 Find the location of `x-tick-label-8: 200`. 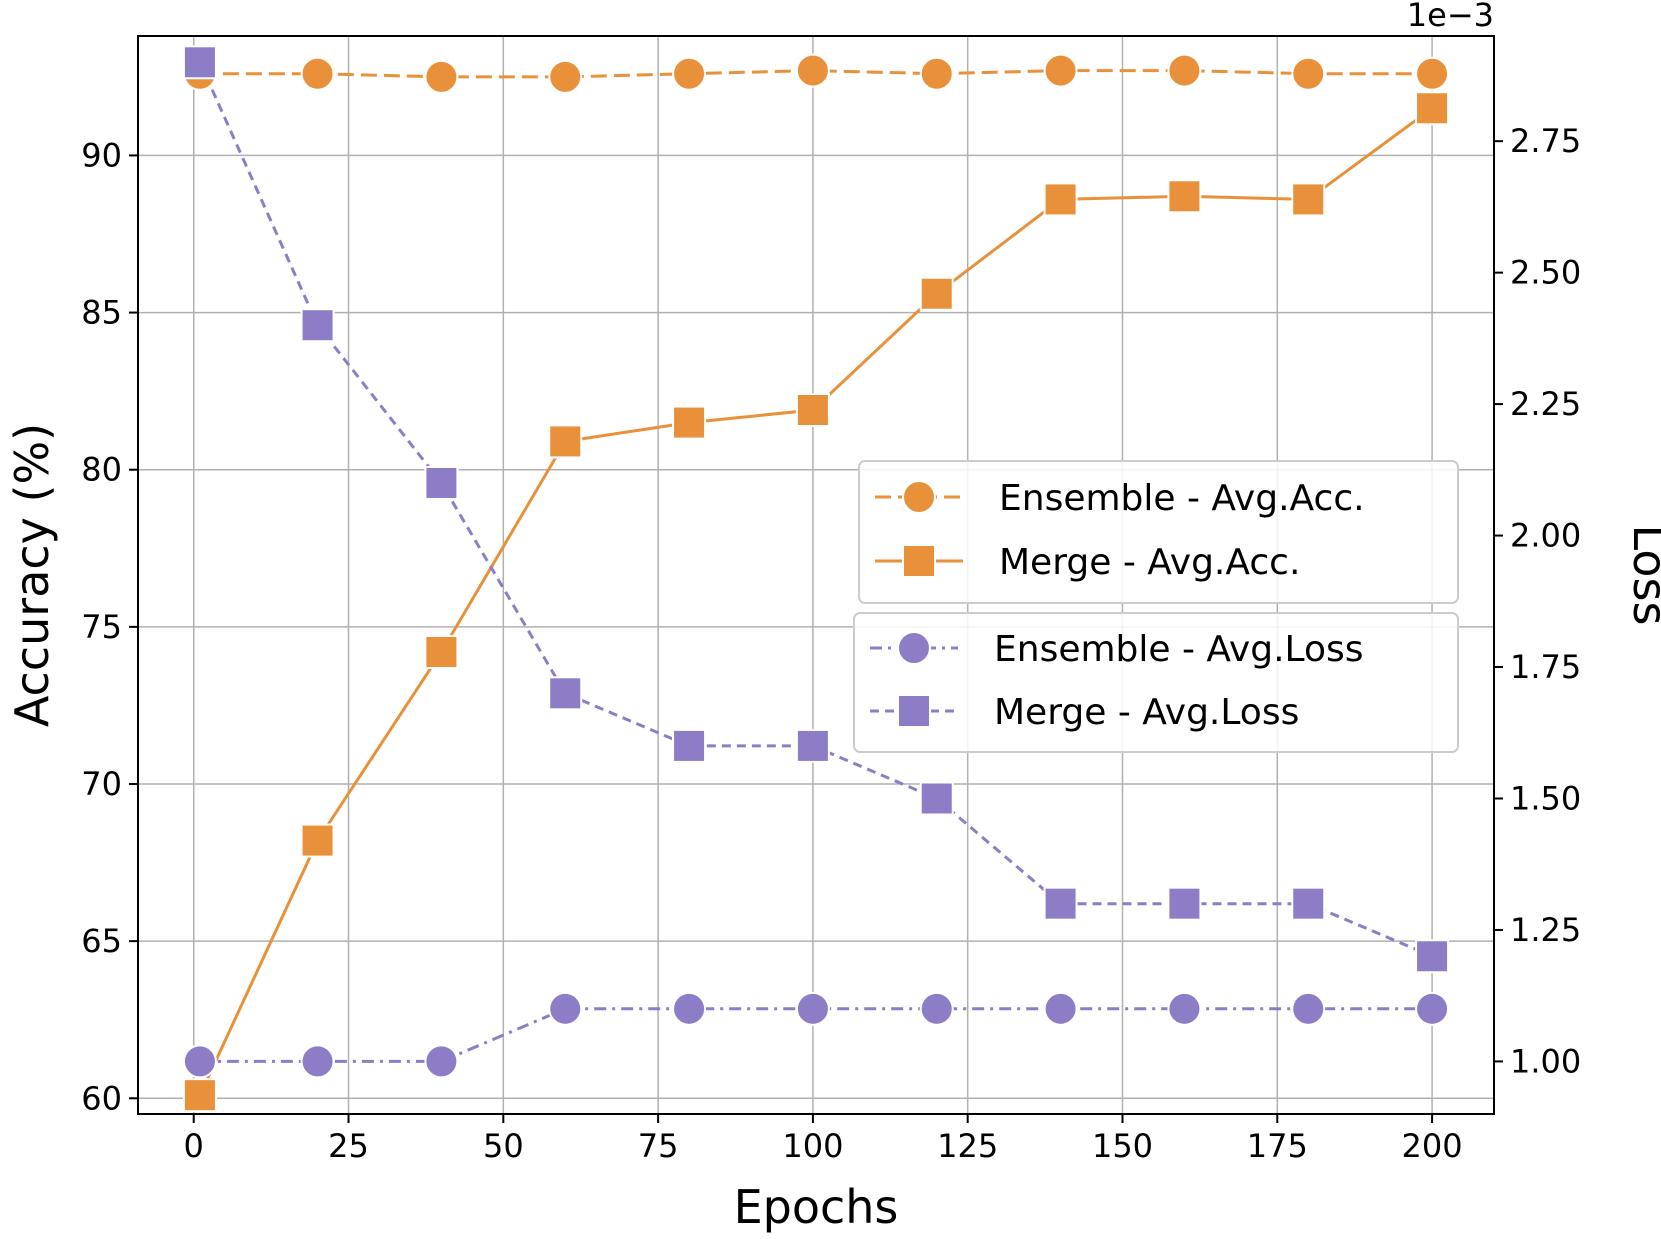

x-tick-label-8: 200 is located at coordinates (1432, 1146).